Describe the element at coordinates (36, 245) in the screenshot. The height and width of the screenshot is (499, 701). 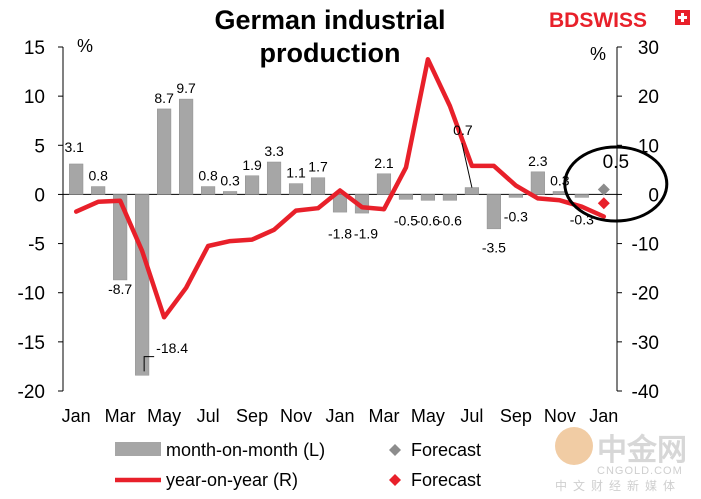
I see `left-tick-label: -5` at that location.